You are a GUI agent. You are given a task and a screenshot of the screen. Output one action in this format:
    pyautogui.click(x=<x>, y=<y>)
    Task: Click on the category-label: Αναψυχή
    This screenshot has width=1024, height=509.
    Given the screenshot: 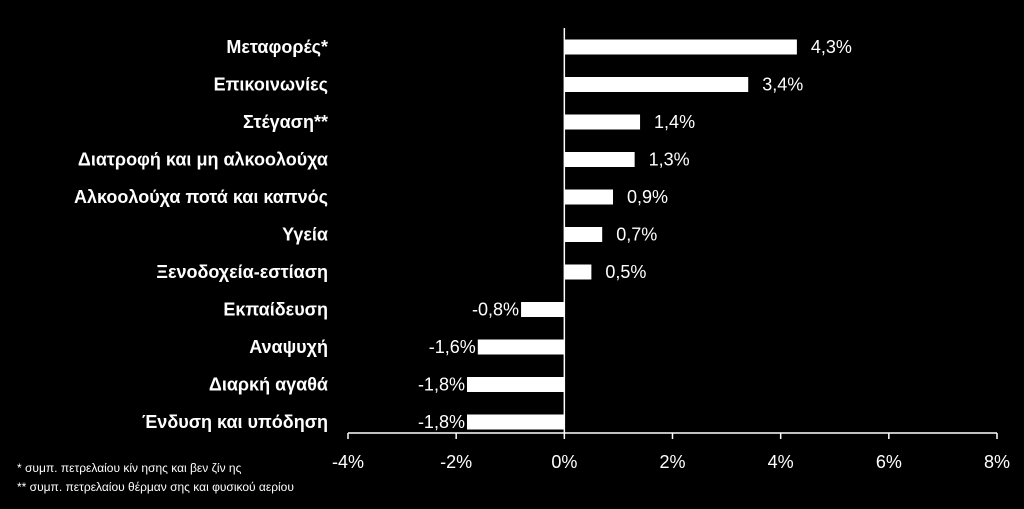 What is the action you would take?
    pyautogui.click(x=288, y=347)
    